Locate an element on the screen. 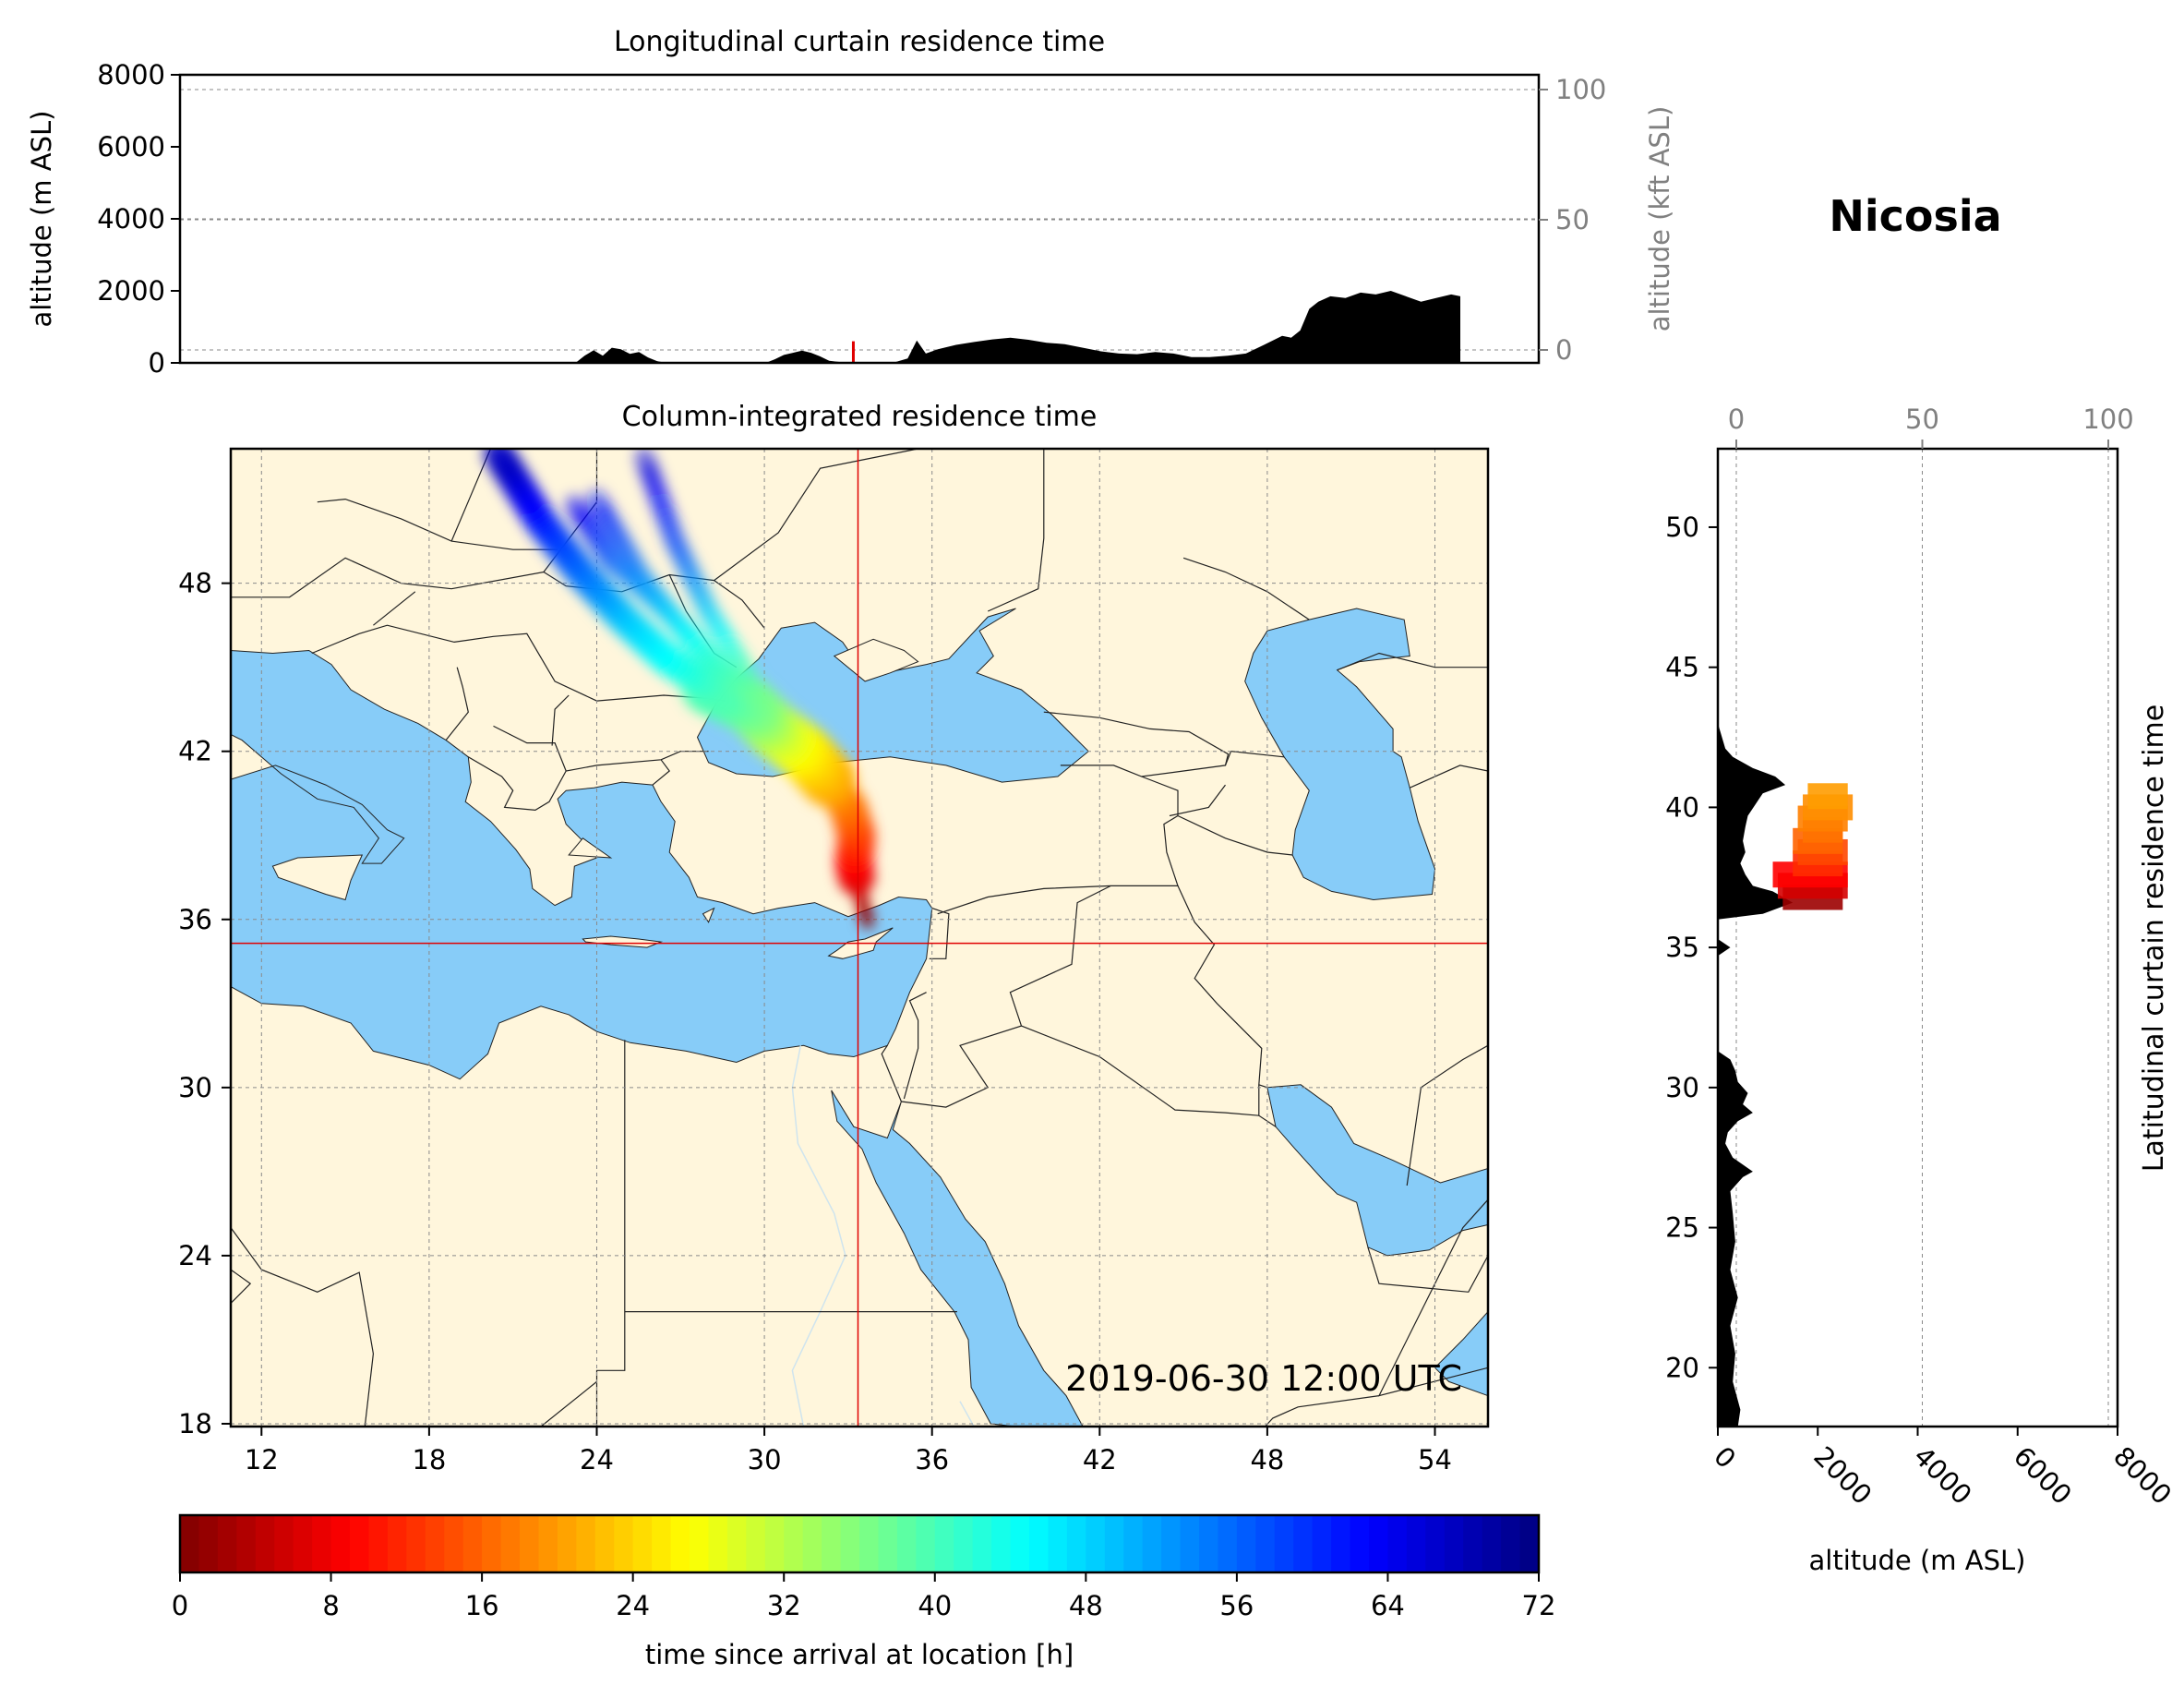 The width and height of the screenshot is (2184, 1698). latitudinal-axes-frame is located at coordinates (1917, 937).